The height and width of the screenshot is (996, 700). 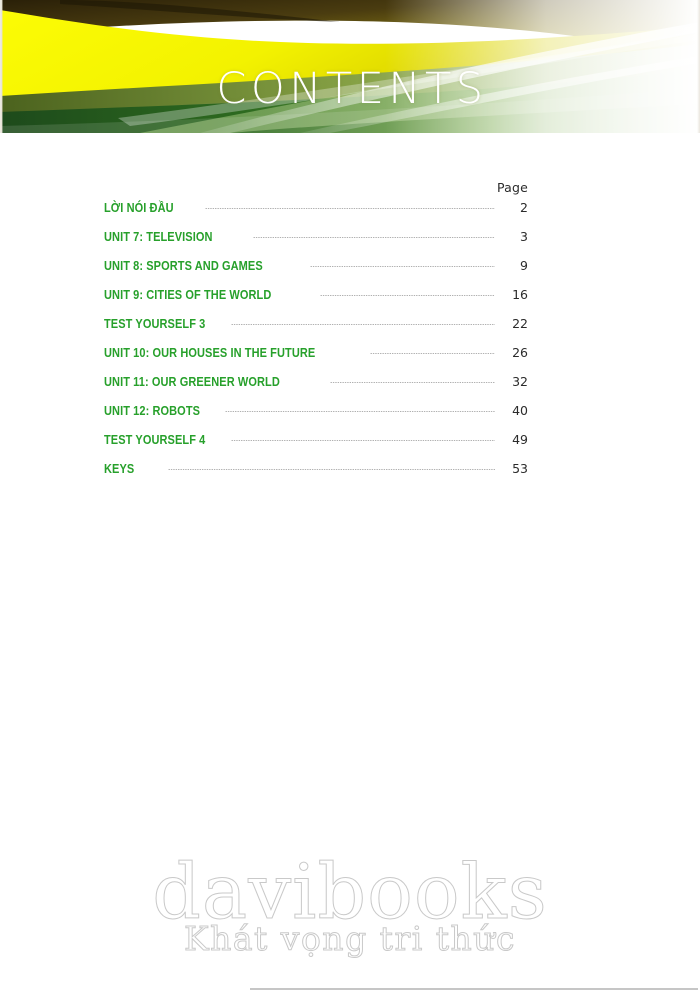 I want to click on page-title: CONTENTS, so click(x=352, y=89).